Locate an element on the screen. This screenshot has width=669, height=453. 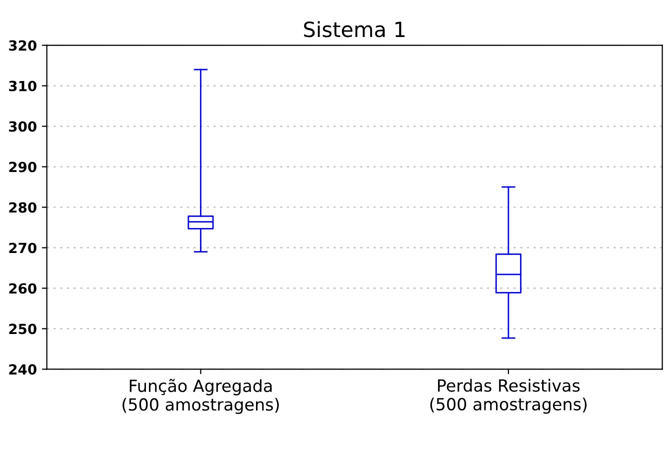
x-tick-label: Função Agregada (500 amostragens) is located at coordinates (200, 396).